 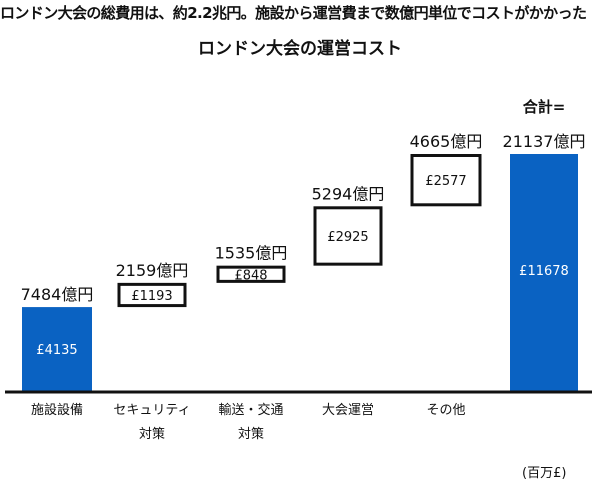 I want to click on yen-label: 5294億円, so click(x=348, y=193).